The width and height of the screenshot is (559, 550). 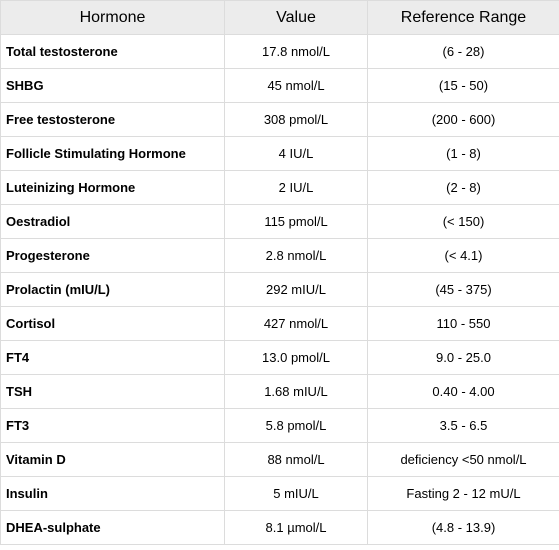 I want to click on table-row: Cortisol 427 nmol/L 110 - 550, so click(x=279, y=323).